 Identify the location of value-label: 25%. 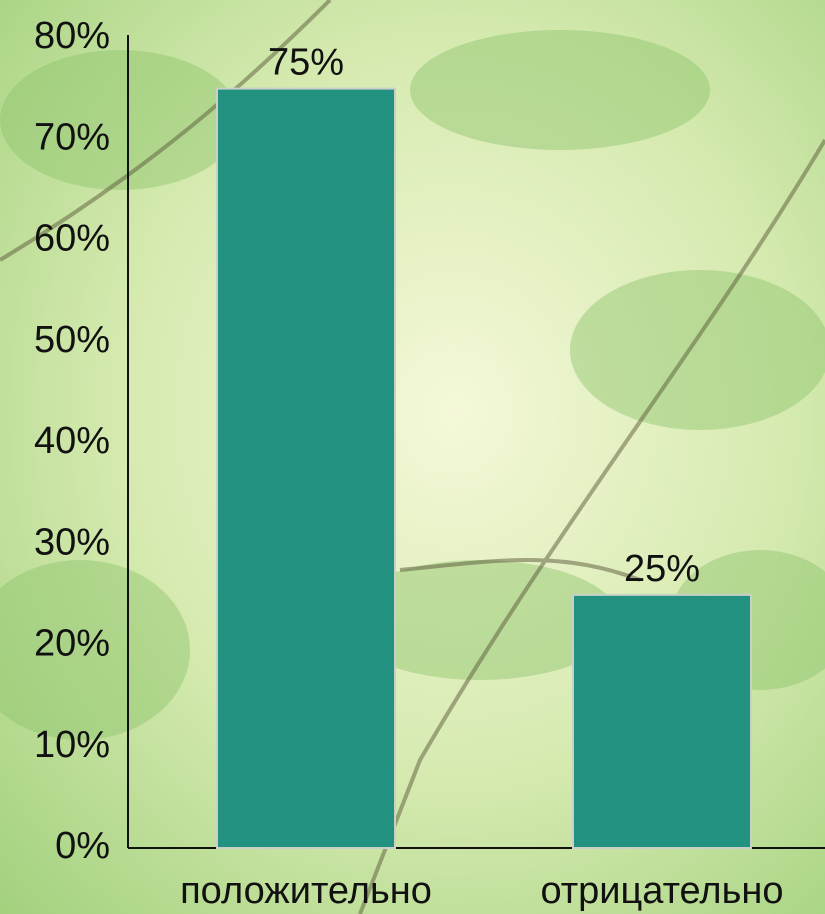
(662, 569).